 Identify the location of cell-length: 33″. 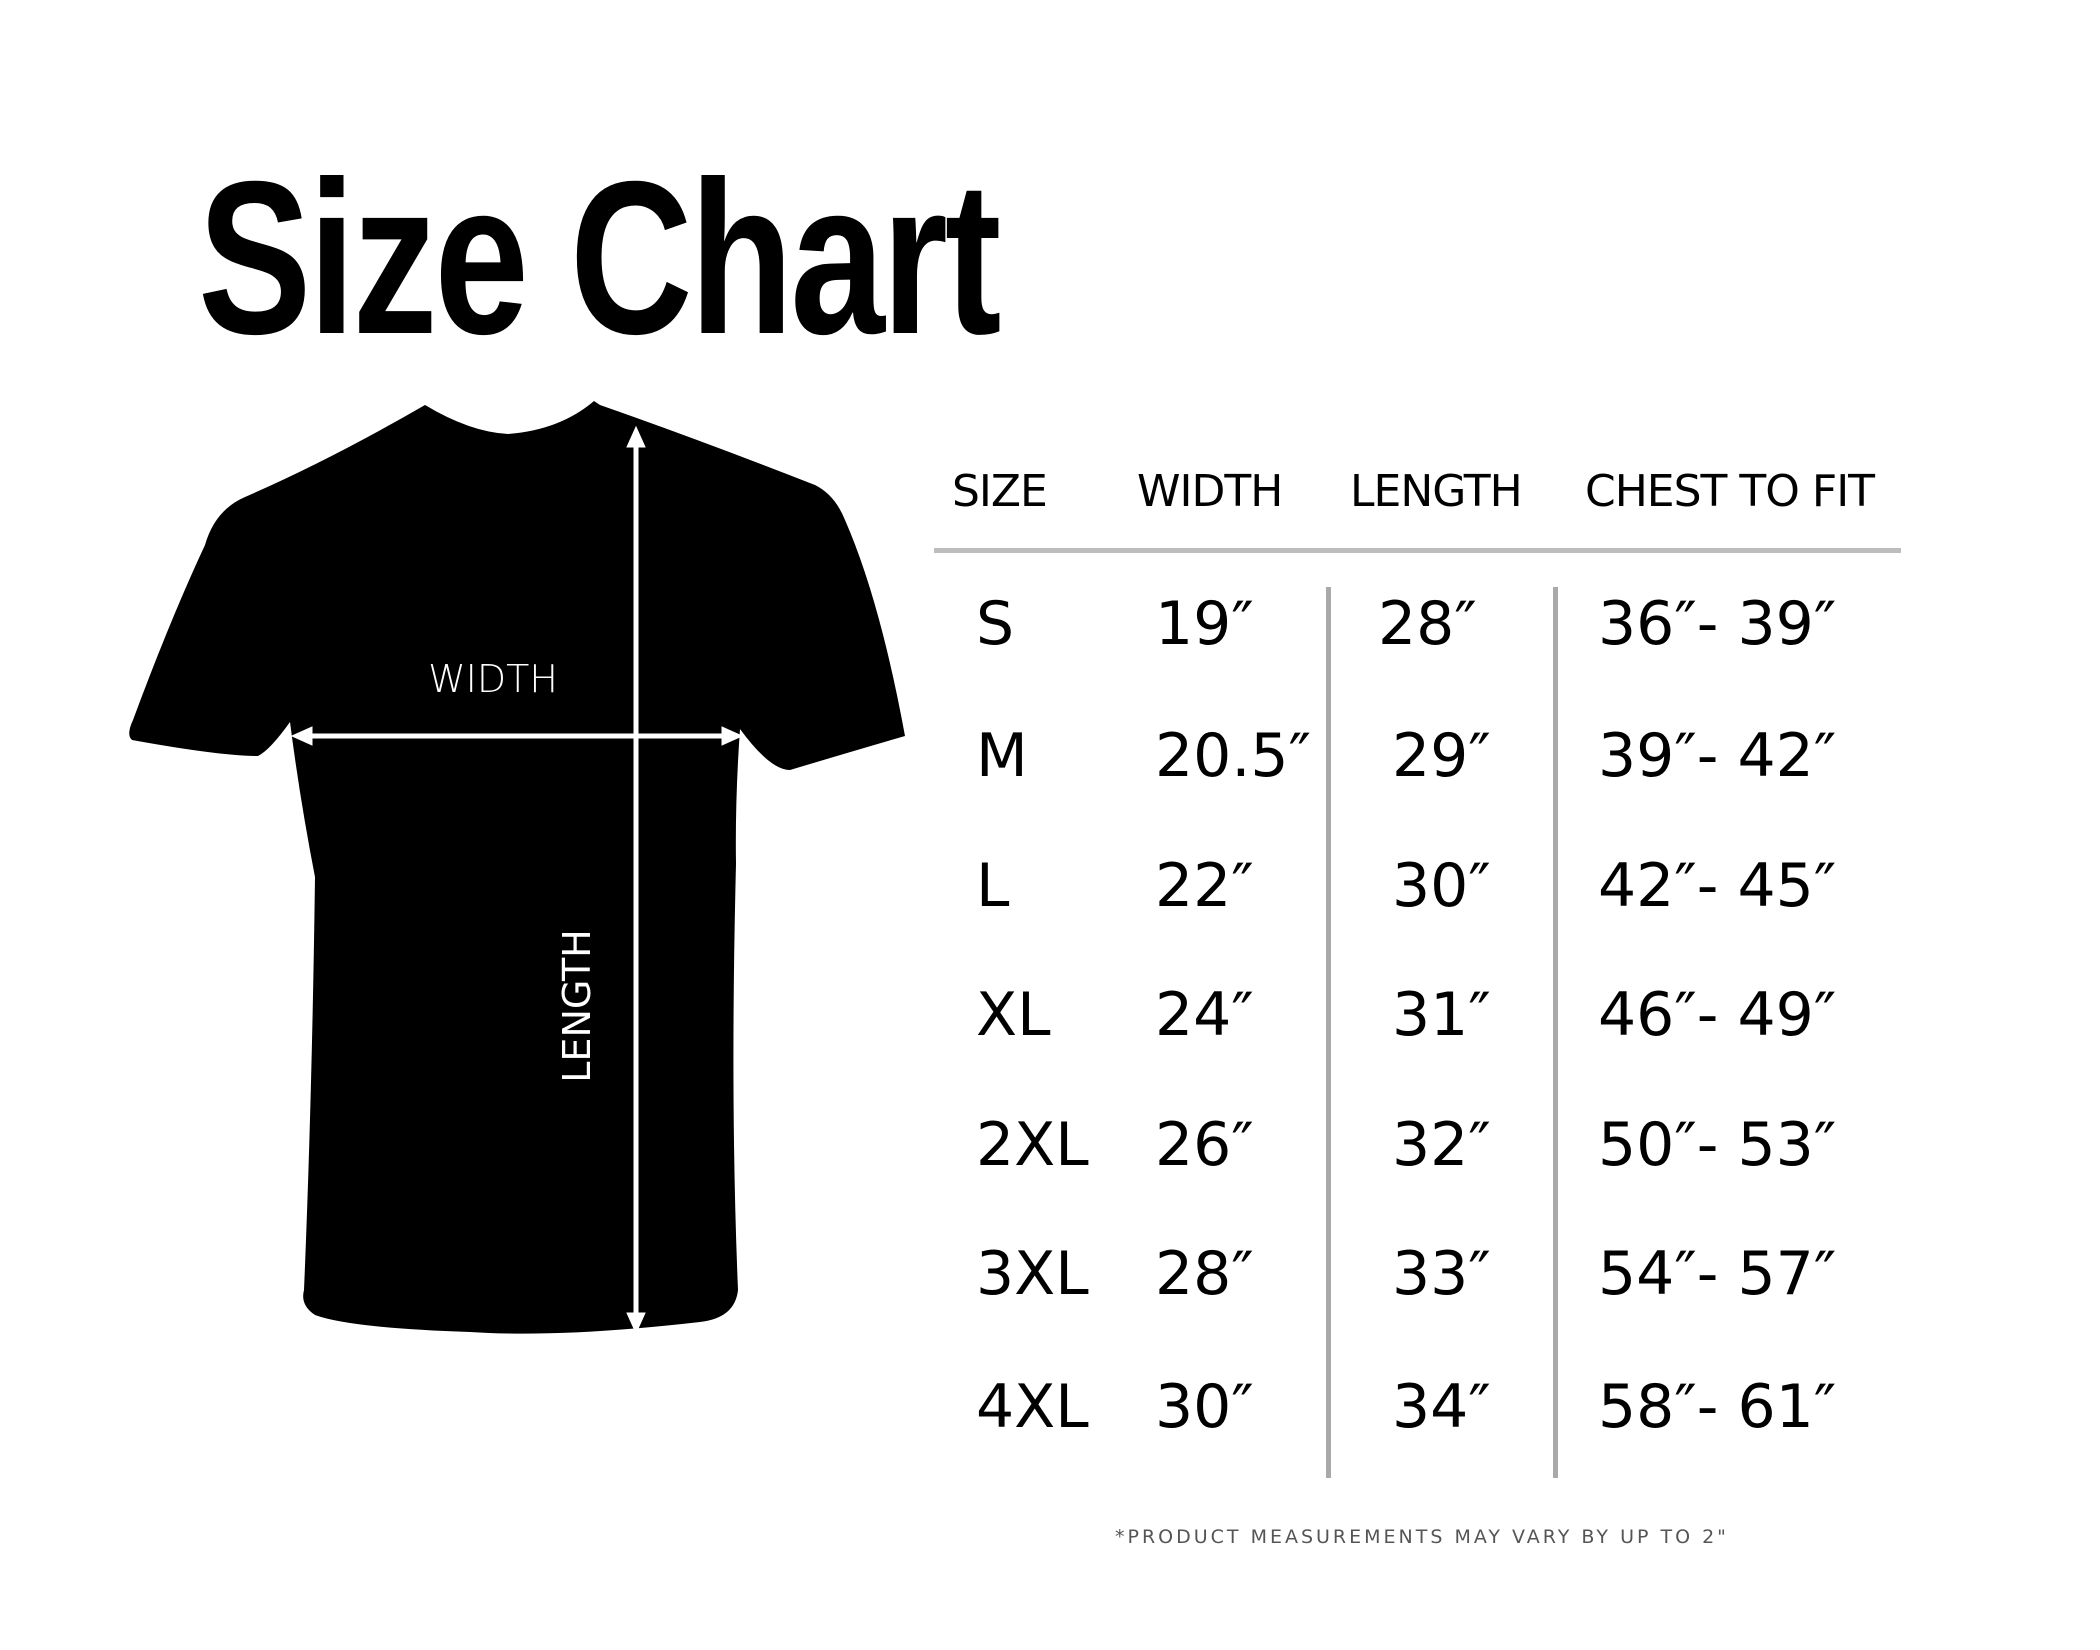
(1441, 1274).